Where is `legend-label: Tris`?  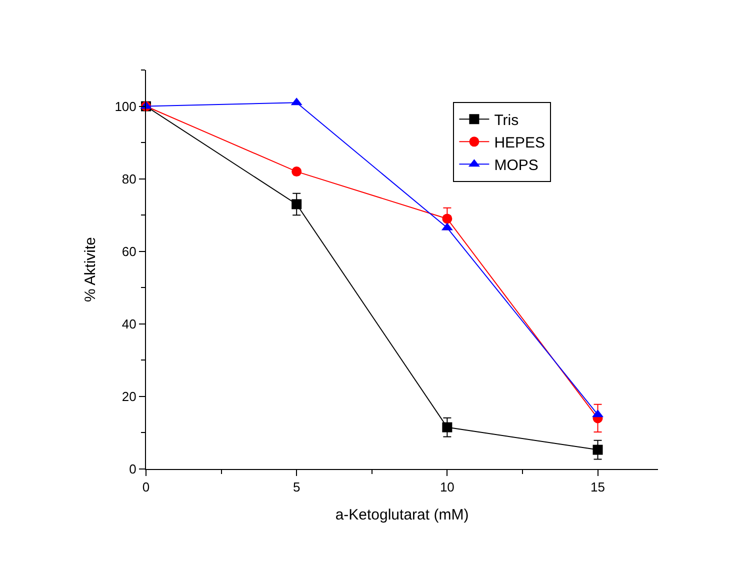
legend-label: Tris is located at coordinates (506, 121).